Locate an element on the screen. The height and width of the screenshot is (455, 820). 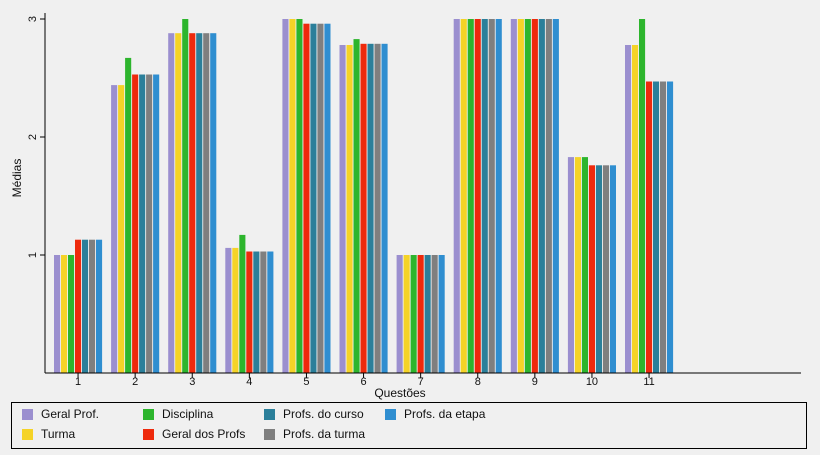
bar-q11-geral-dos-profs is located at coordinates (649, 227).